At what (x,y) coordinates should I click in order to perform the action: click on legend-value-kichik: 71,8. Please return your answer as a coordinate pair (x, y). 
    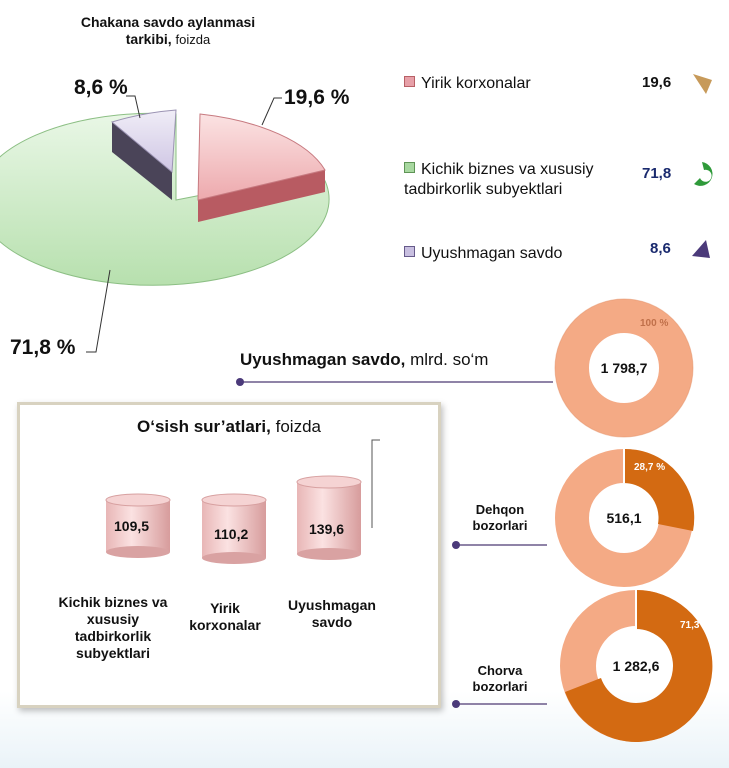
    Looking at the image, I should click on (657, 173).